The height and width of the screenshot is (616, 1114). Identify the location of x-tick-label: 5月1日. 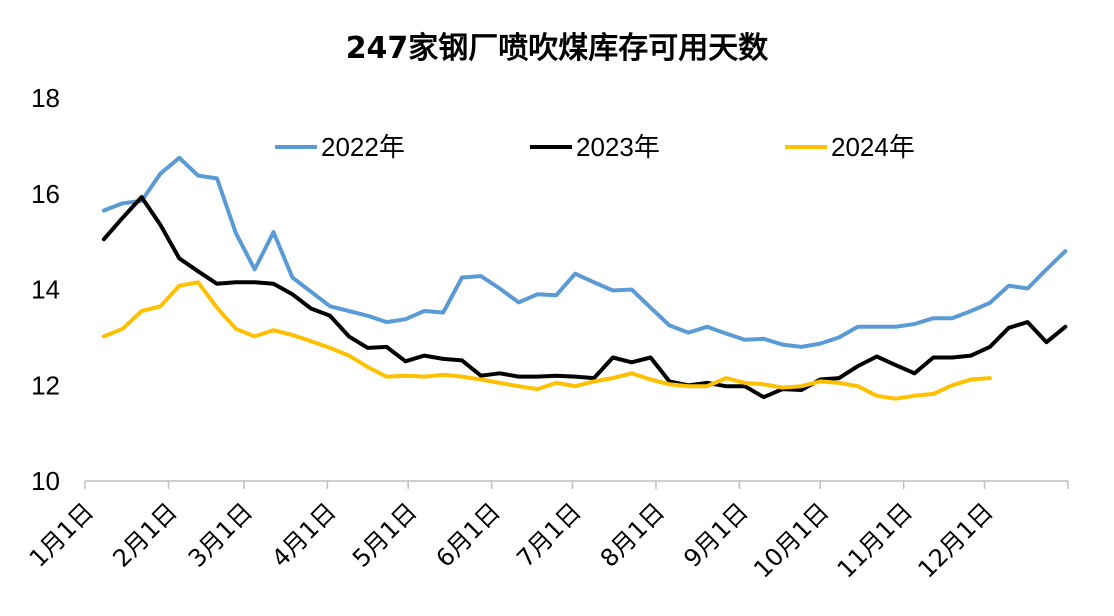
(384, 534).